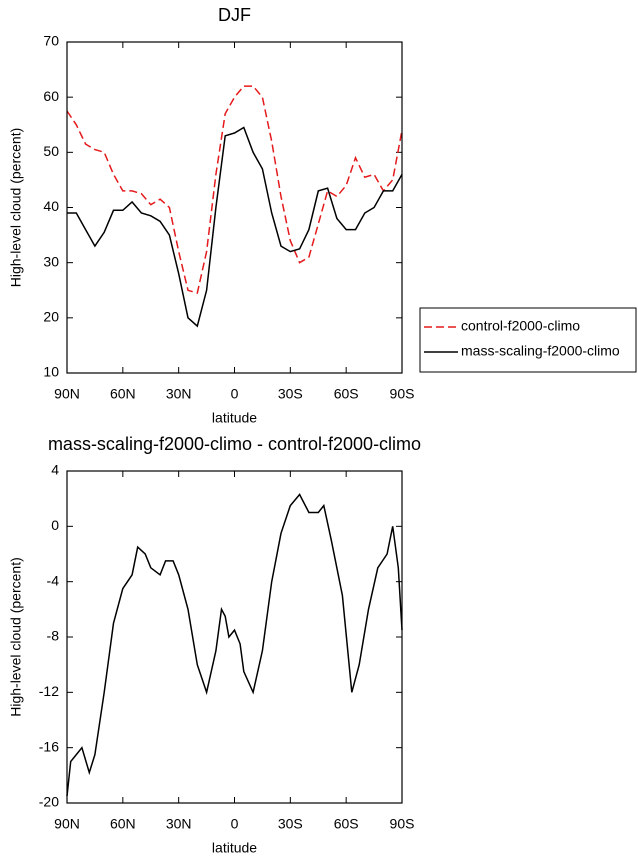  What do you see at coordinates (55, 525) in the screenshot?
I see `y-tick-label: 0` at bounding box center [55, 525].